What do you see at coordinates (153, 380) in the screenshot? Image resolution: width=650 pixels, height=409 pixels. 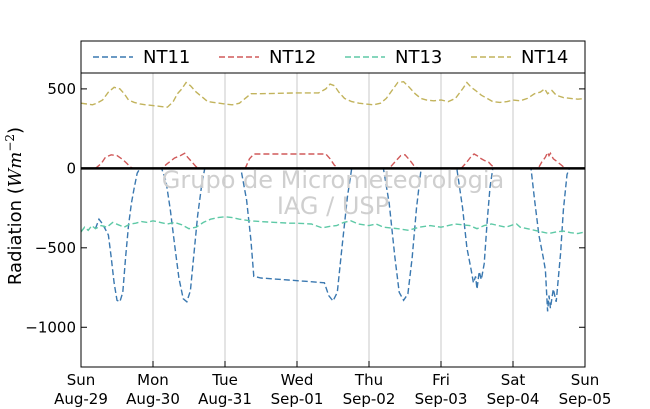 I see `x-tick-label-day-1: Mon` at bounding box center [153, 380].